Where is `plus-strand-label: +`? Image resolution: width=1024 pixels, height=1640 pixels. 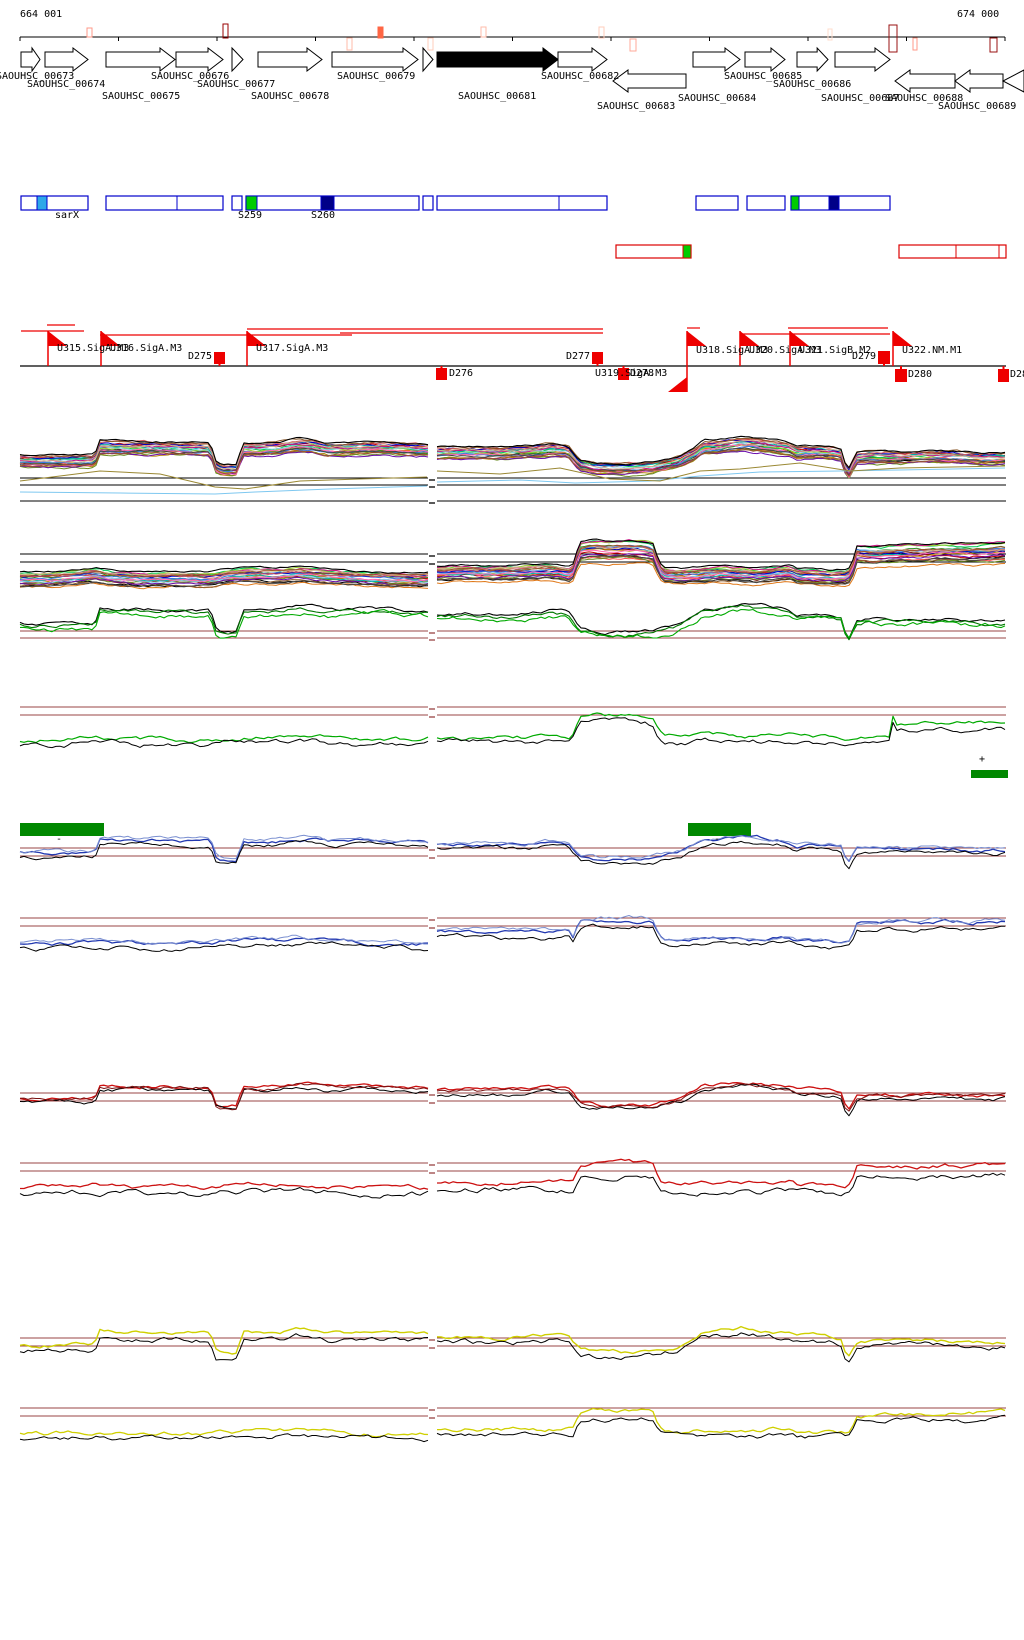 plus-strand-label: + is located at coordinates (982, 759).